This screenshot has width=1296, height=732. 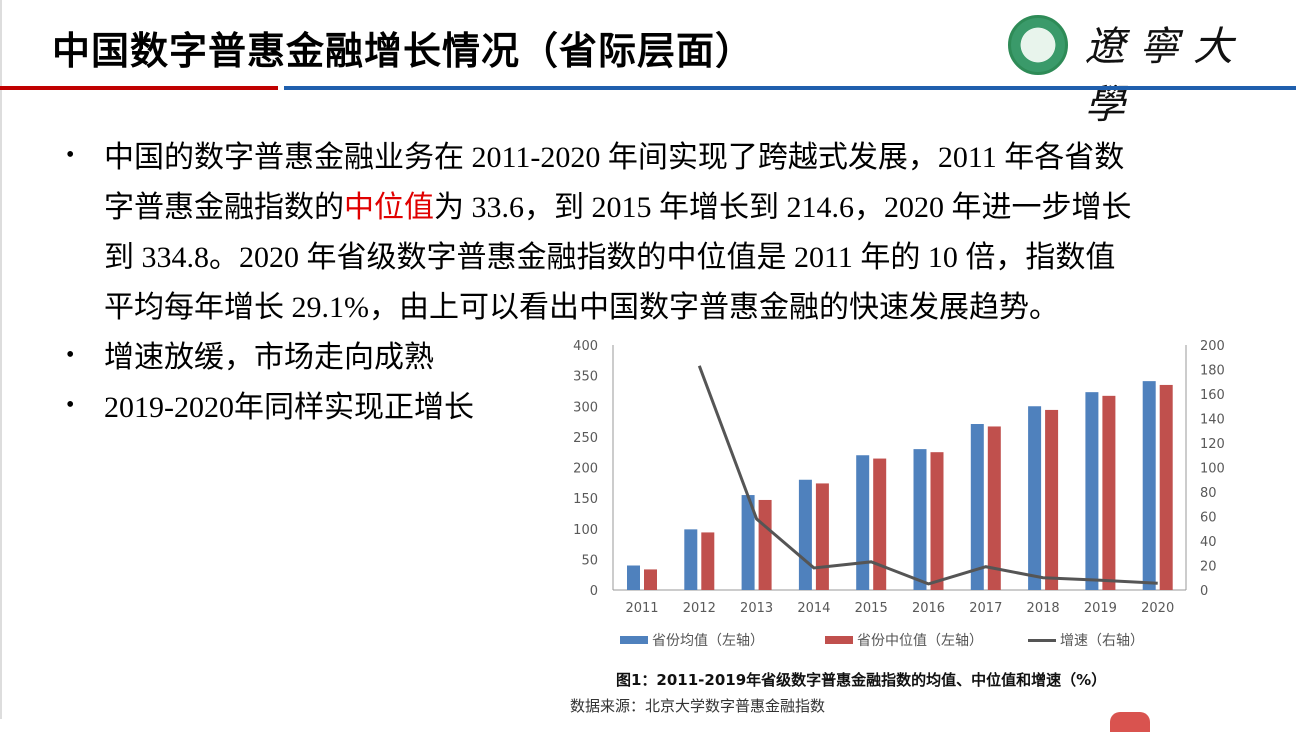 I want to click on bar-mean-2020, so click(x=1149, y=485).